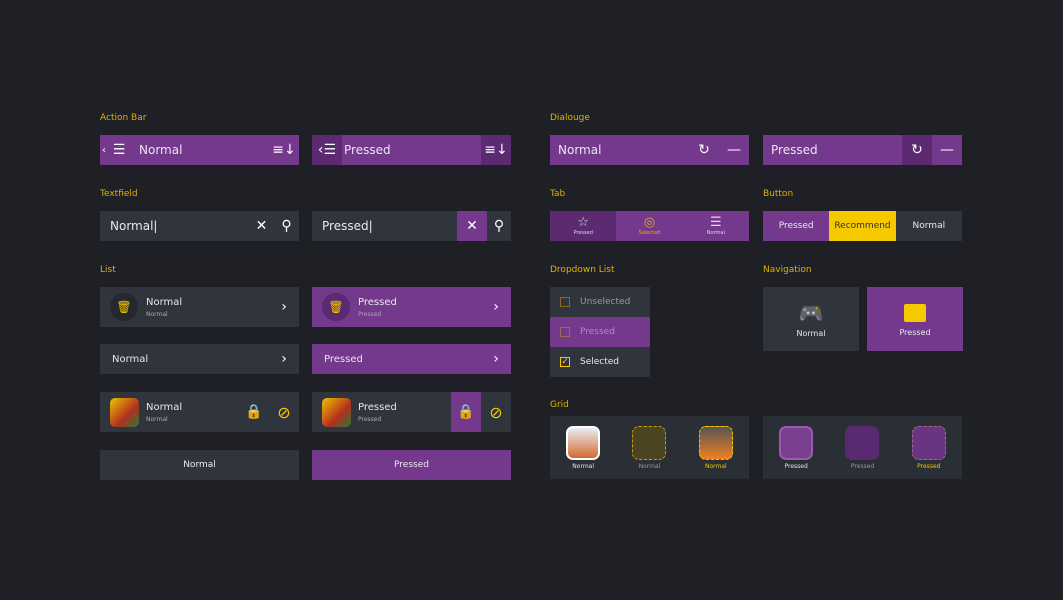 This screenshot has height=600, width=1063. I want to click on section-label-button: Button, so click(778, 194).